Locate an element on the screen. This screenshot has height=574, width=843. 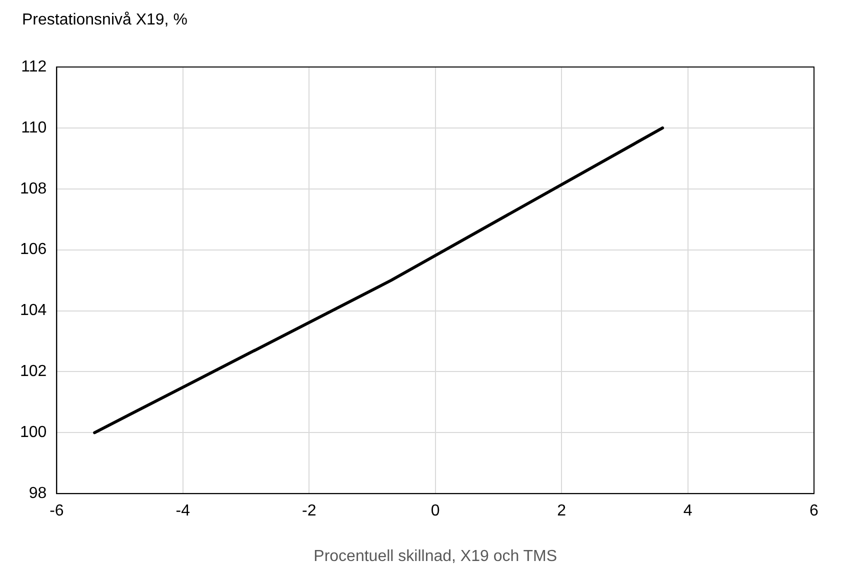
x-tick-label: 0 is located at coordinates (435, 511).